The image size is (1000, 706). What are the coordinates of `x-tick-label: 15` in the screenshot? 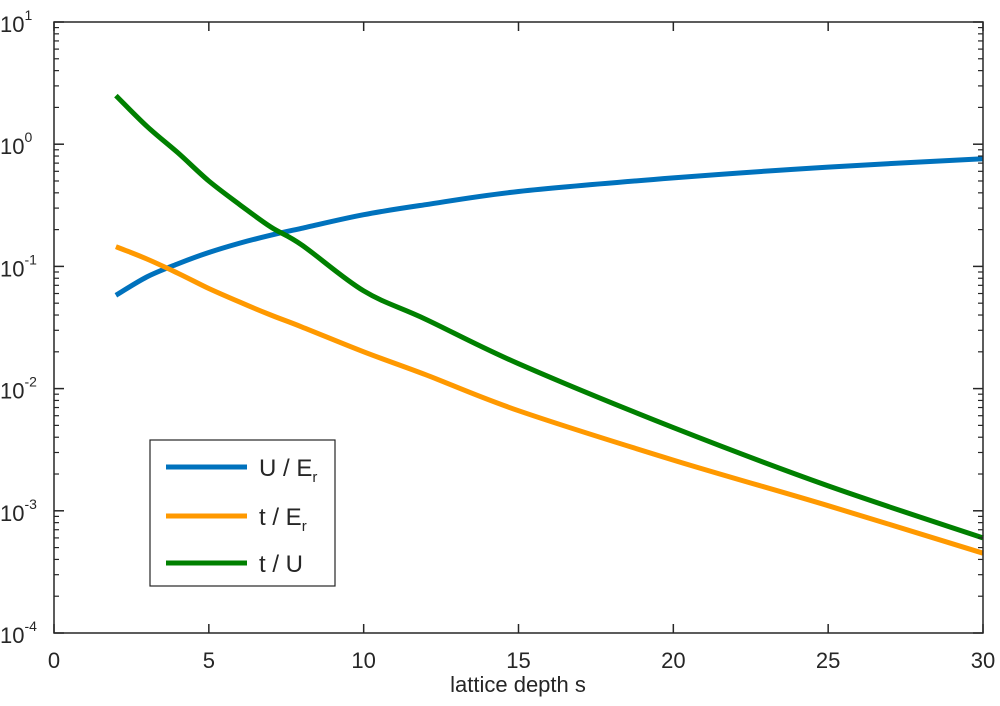 It's located at (518, 660).